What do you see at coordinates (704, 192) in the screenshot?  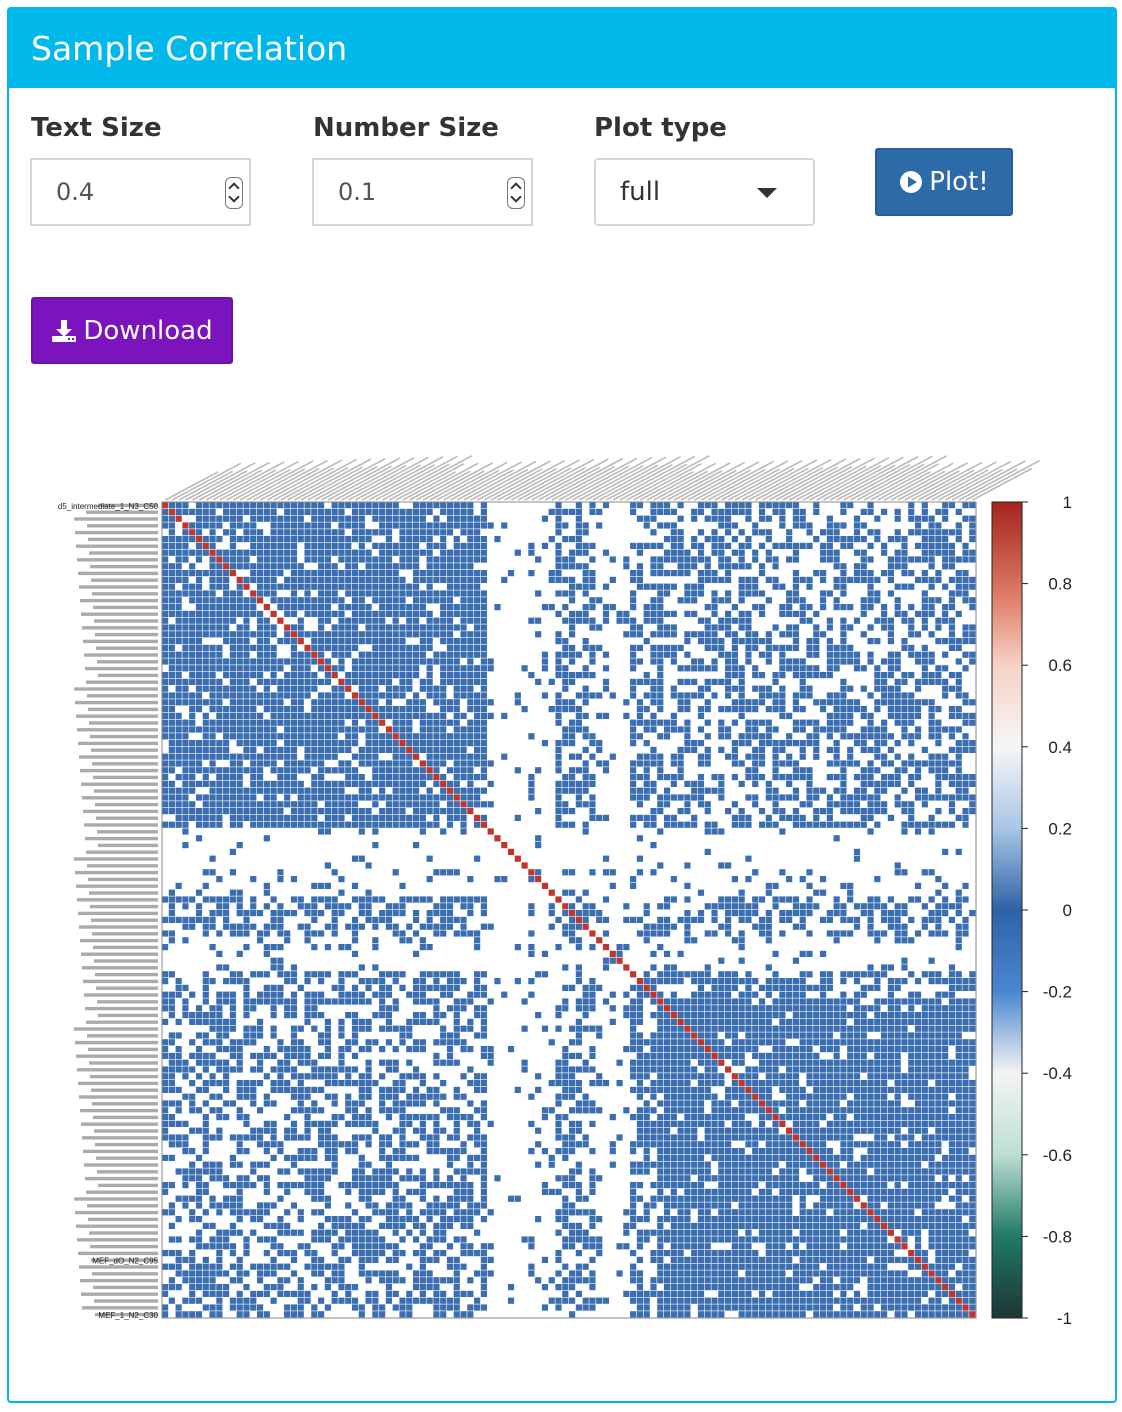 I see `plot-type-select: full` at bounding box center [704, 192].